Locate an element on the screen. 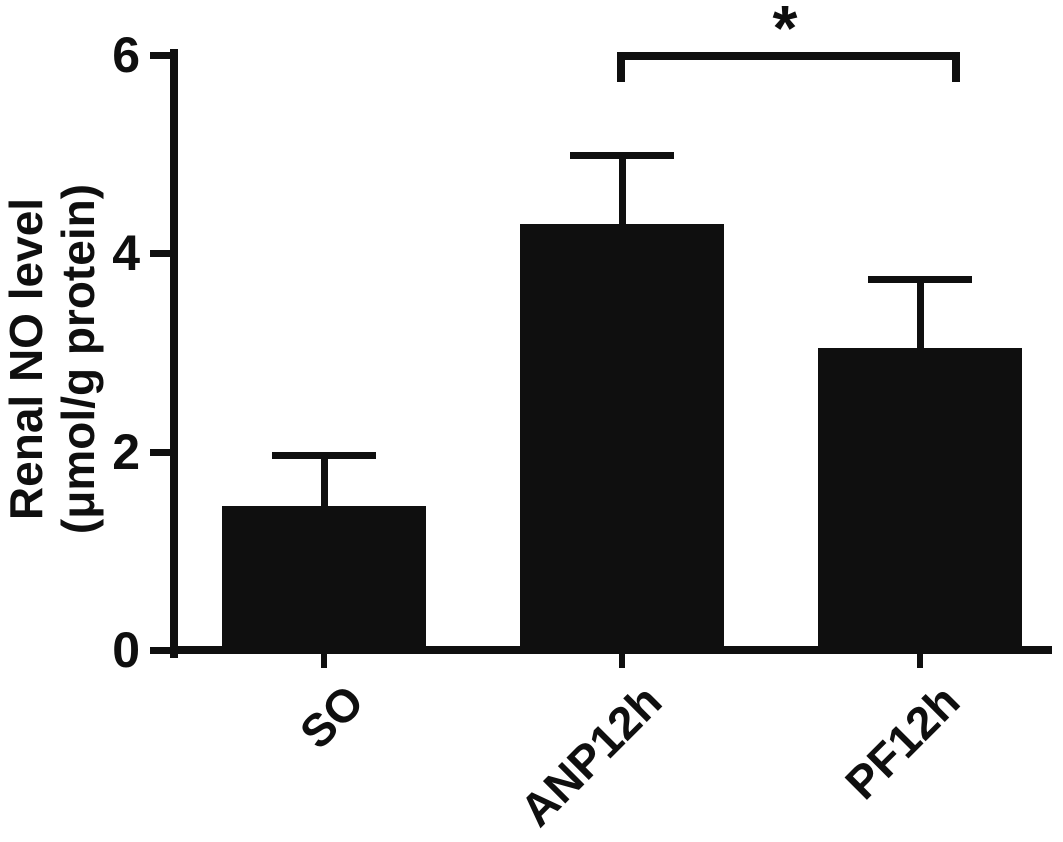 The height and width of the screenshot is (842, 1063). x-tick-label: ANP12h is located at coordinates (590, 755).